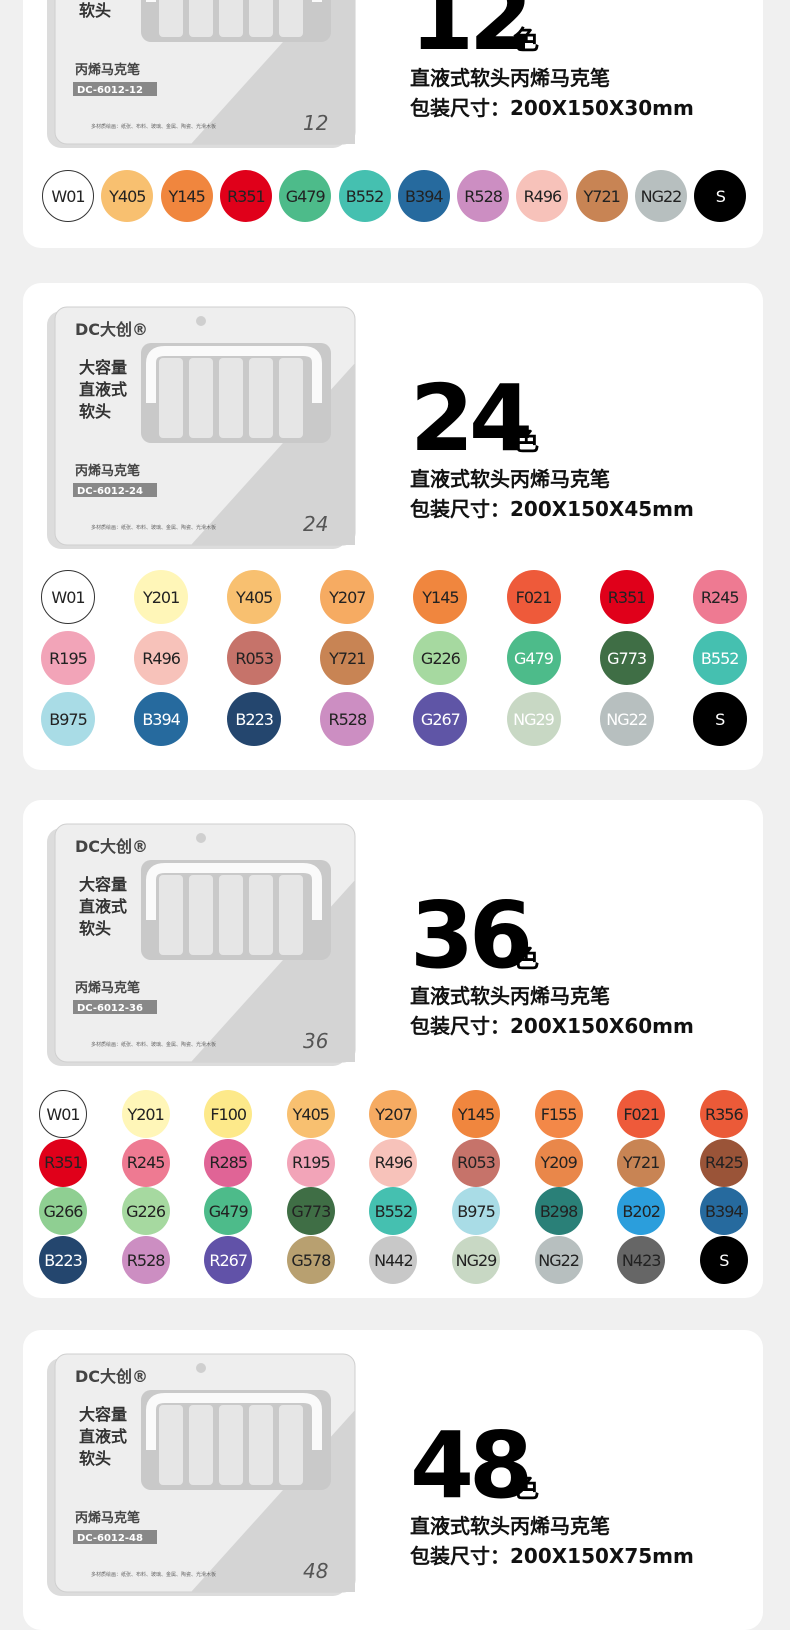 This screenshot has height=1630, width=790. I want to click on box-count: 36, so click(315, 1041).